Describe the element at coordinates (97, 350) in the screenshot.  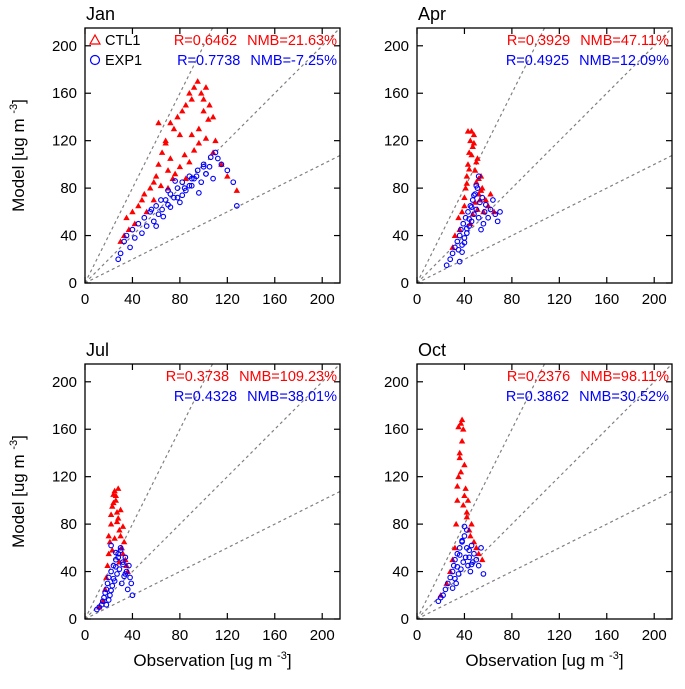
I see `panel-title: Jul` at that location.